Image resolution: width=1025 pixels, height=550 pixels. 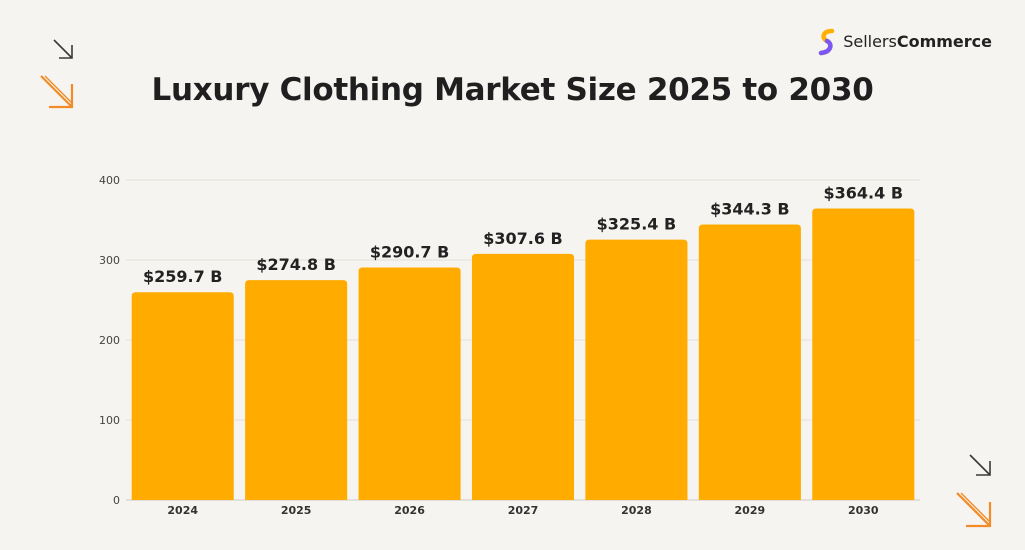 I want to click on data-label: $307.6 B, so click(x=523, y=238).